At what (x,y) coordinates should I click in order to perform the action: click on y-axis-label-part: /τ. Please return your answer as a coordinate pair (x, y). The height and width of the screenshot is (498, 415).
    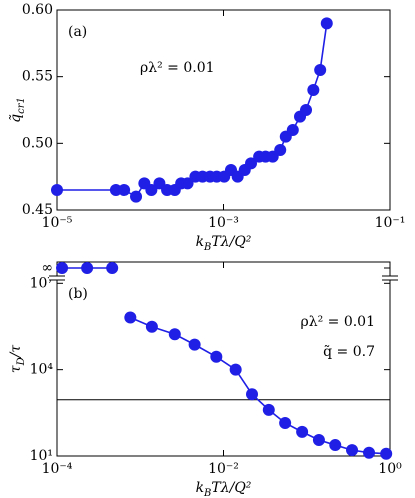
    Looking at the image, I should click on (16, 352).